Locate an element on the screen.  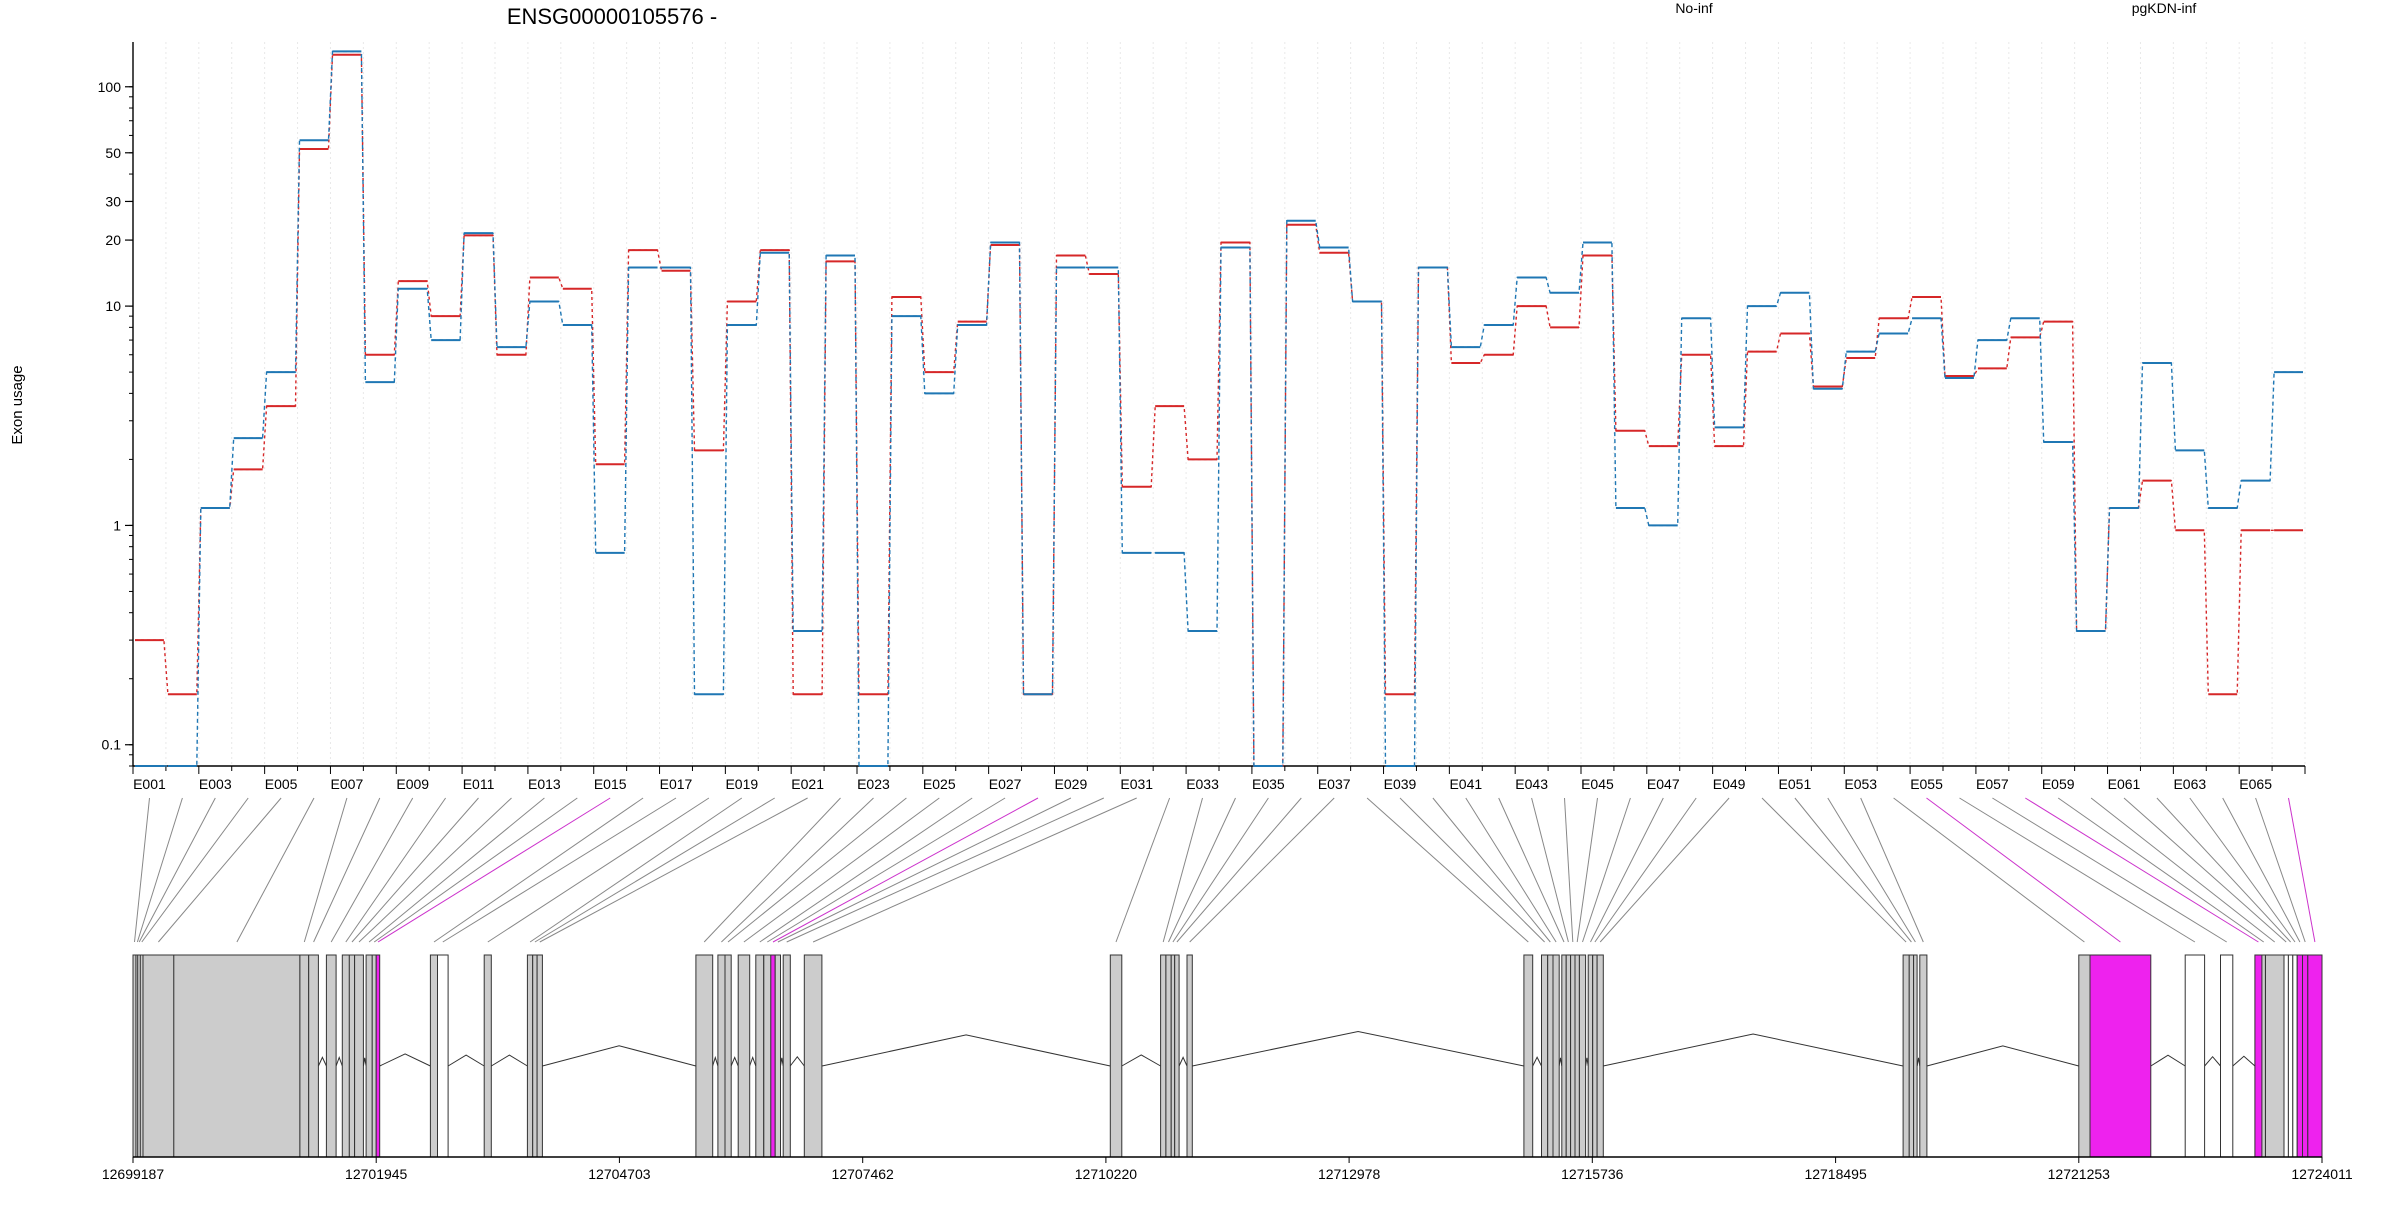
y-tick-label: 10 is located at coordinates (113, 306).